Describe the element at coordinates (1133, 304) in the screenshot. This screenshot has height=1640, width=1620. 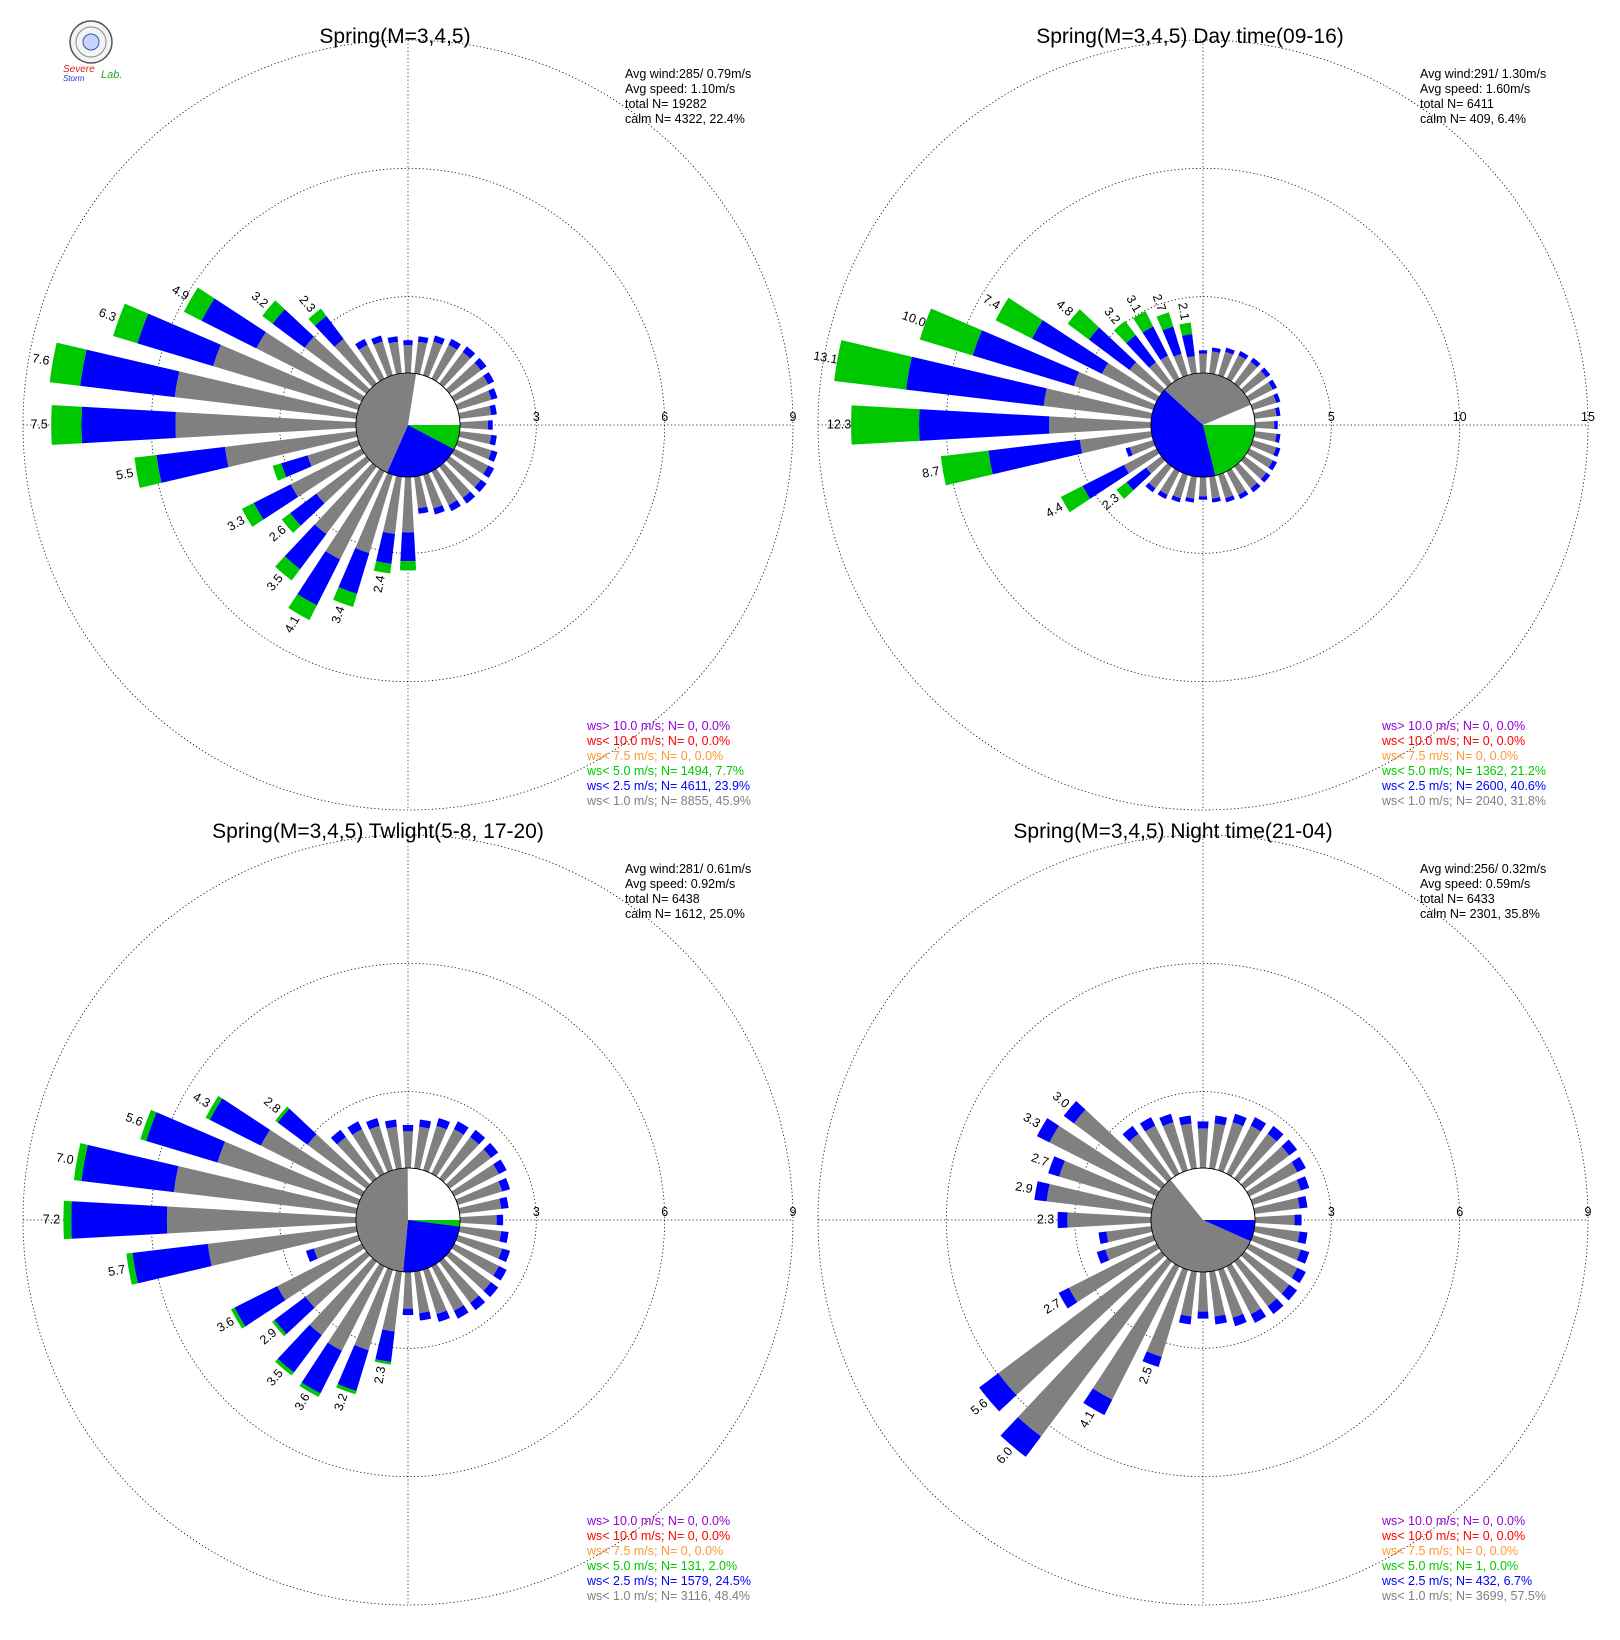
I see `peak-label: 3.1` at that location.